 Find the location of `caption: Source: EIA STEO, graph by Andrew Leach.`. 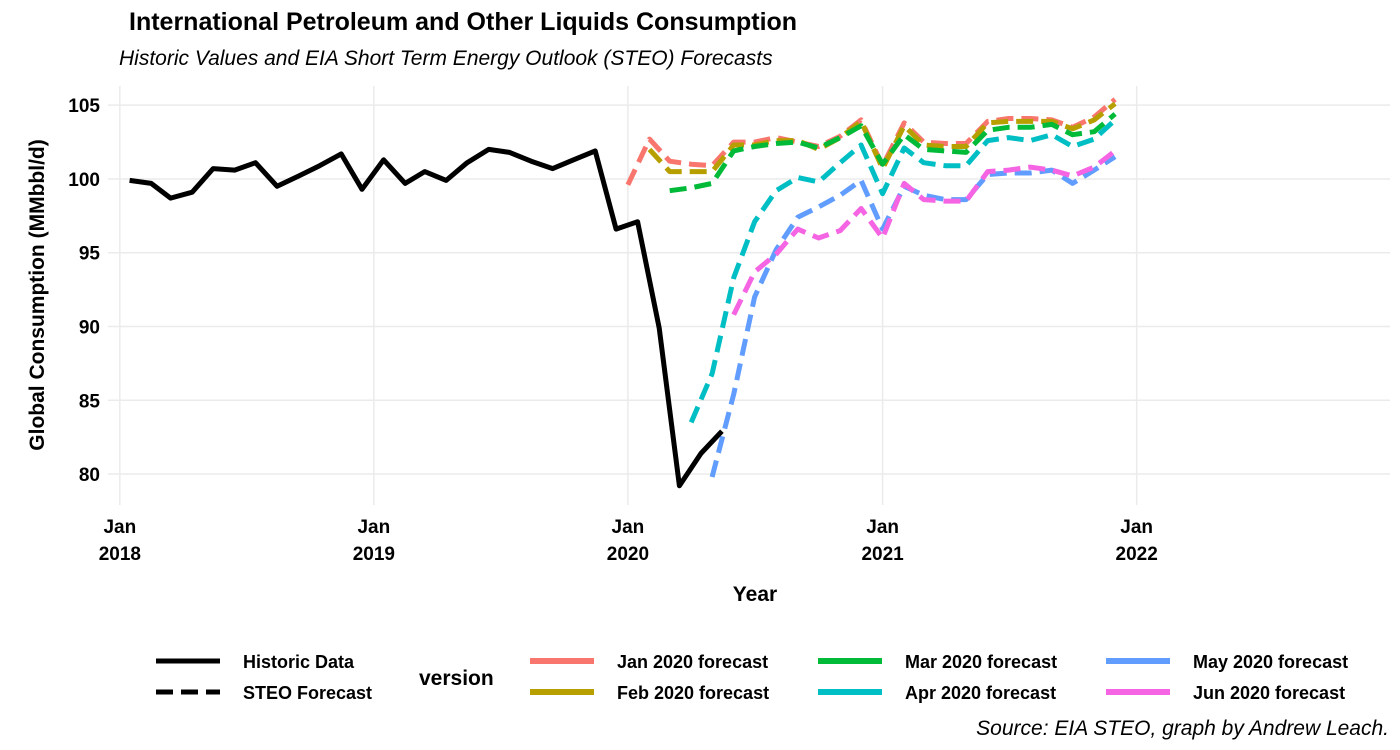

caption: Source: EIA STEO, graph by Andrew Leach. is located at coordinates (1182, 728).